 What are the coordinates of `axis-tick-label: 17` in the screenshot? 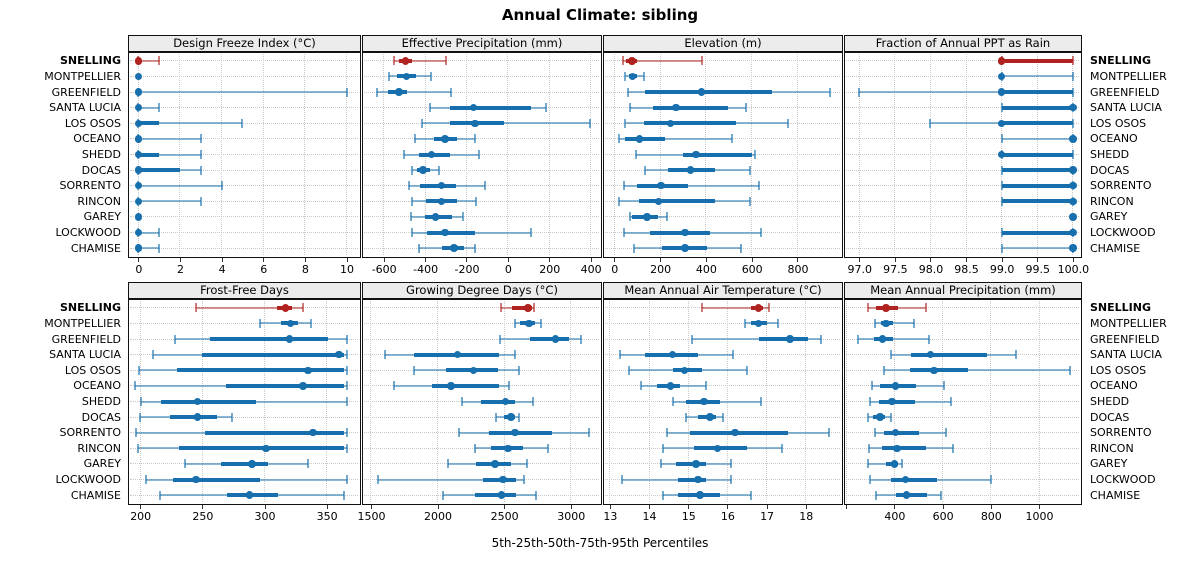 It's located at (767, 516).